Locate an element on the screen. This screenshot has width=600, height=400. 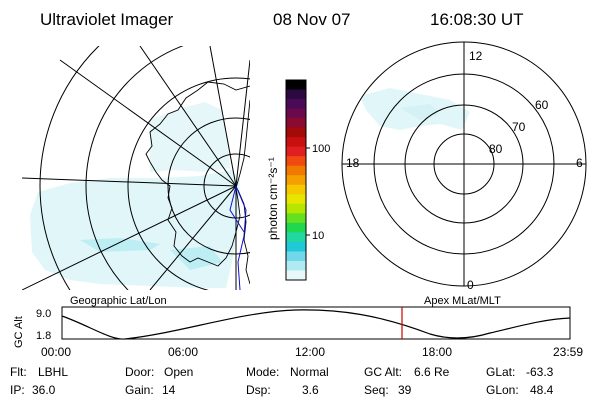
instrument-title: Ultraviolet Imager is located at coordinates (107, 19).